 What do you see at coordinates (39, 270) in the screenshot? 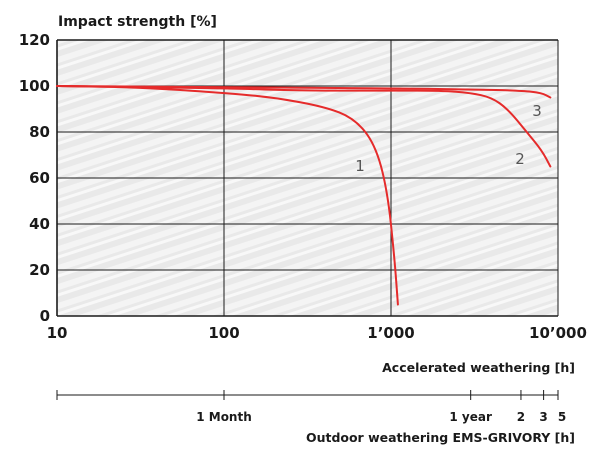
I see `y-tick-label: 20` at bounding box center [39, 270].